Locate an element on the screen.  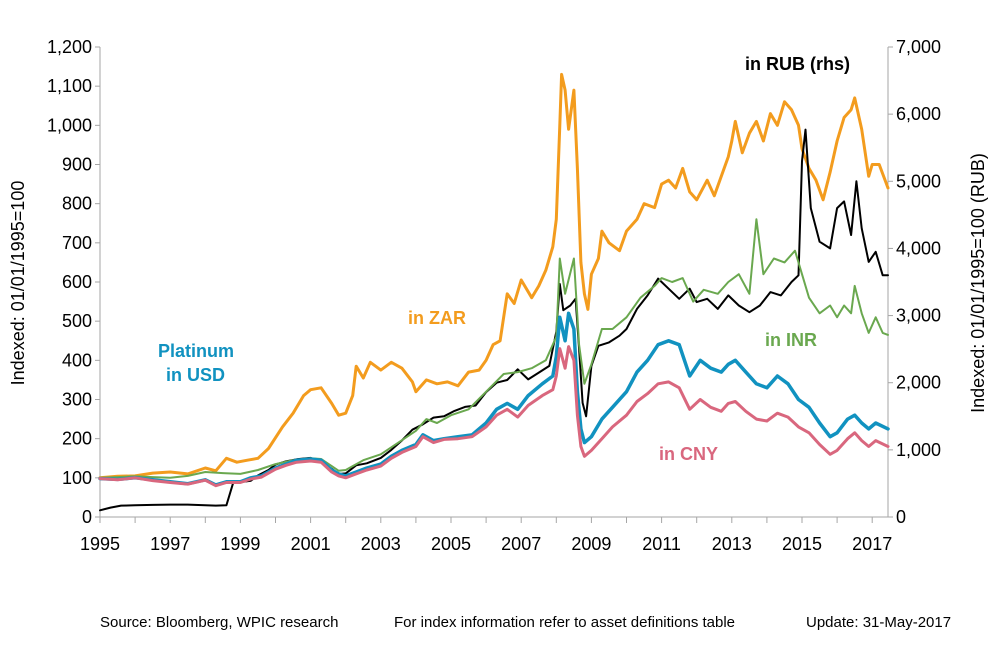
y-left-tick-label: 900 is located at coordinates (77, 165).